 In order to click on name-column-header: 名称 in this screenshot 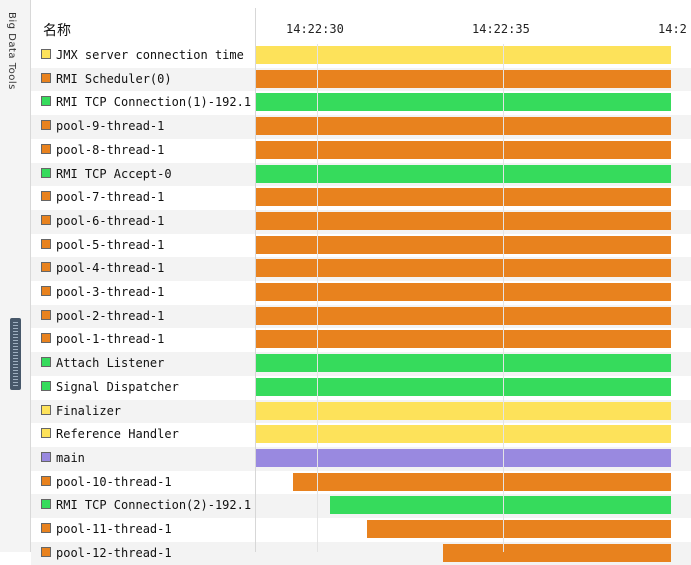, I will do `click(57, 31)`.